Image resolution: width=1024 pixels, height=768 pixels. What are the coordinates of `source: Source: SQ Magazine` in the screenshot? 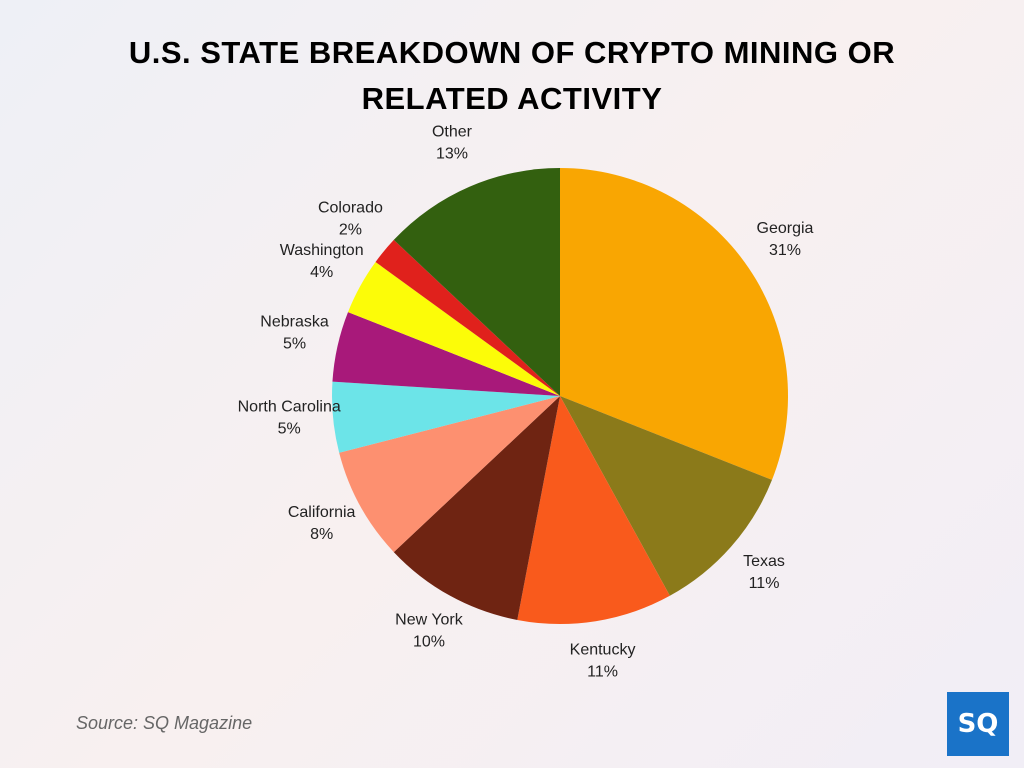 It's located at (164, 723).